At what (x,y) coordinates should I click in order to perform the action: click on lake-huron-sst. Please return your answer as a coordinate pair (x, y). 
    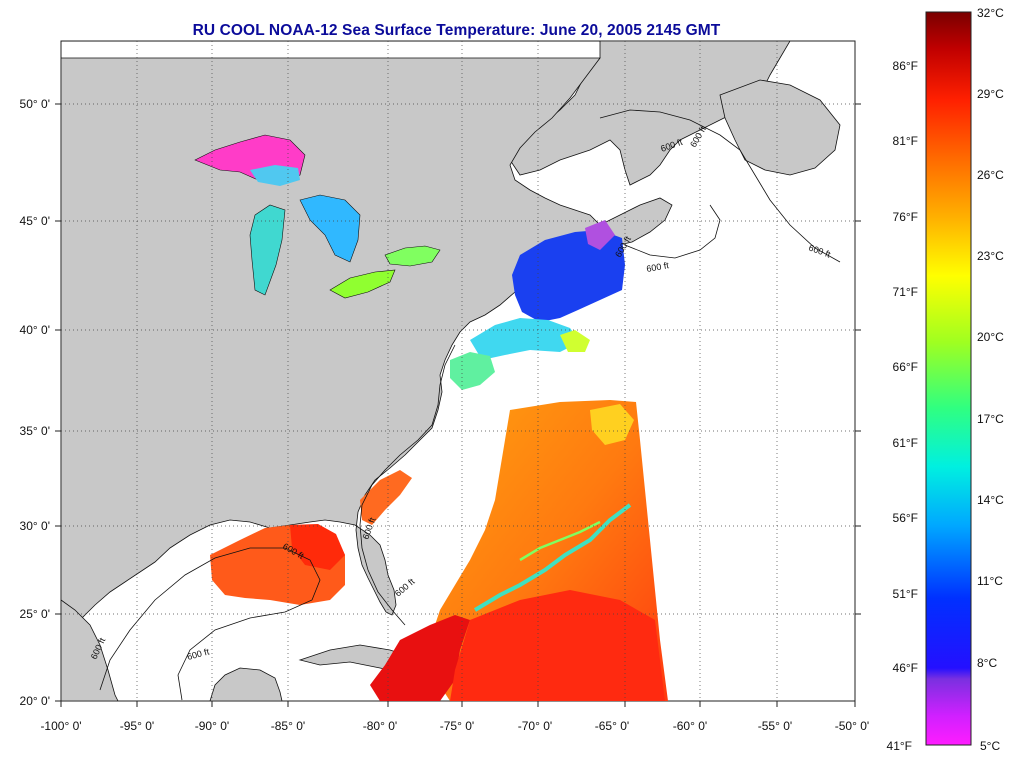
    Looking at the image, I should click on (330, 228).